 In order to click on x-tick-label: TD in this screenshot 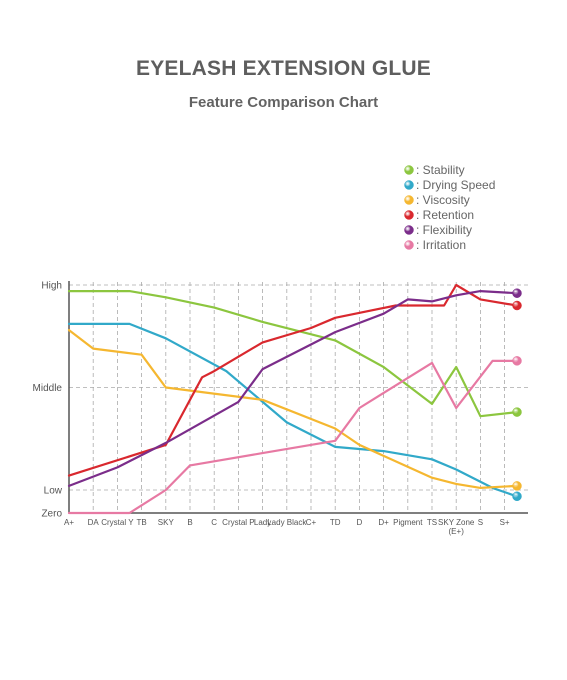, I will do `click(335, 522)`.